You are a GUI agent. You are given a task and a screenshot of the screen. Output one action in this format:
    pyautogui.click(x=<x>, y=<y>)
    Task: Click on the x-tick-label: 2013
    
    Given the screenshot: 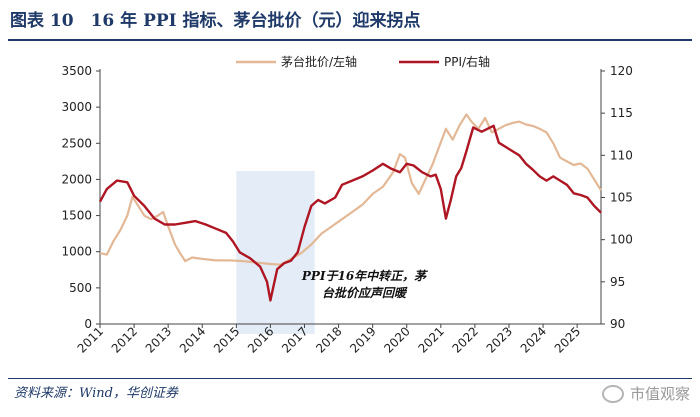 What is the action you would take?
    pyautogui.click(x=158, y=339)
    